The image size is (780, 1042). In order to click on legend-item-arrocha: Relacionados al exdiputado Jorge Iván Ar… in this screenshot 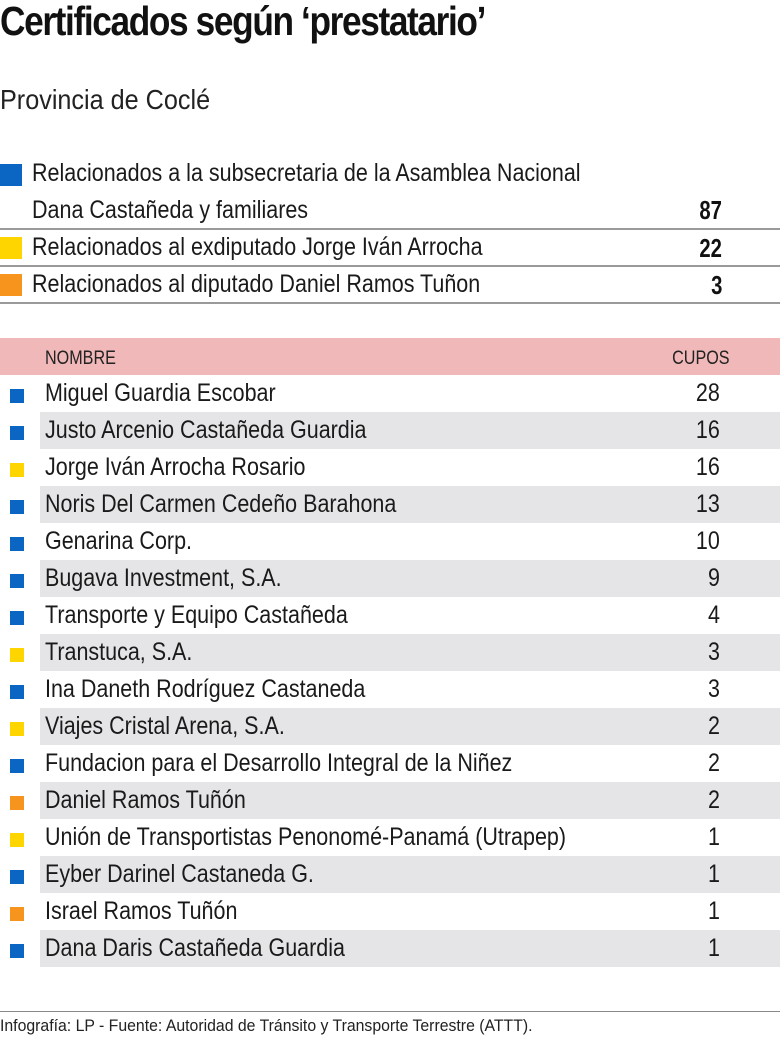, I will do `click(390, 248)`.